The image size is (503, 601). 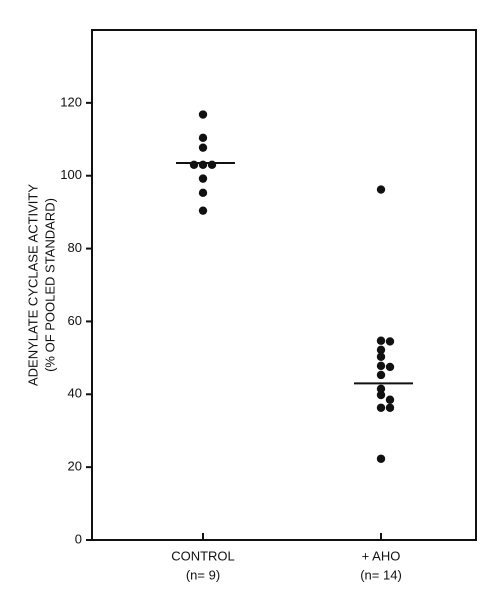 What do you see at coordinates (75, 393) in the screenshot?
I see `y-tick-label: 40` at bounding box center [75, 393].